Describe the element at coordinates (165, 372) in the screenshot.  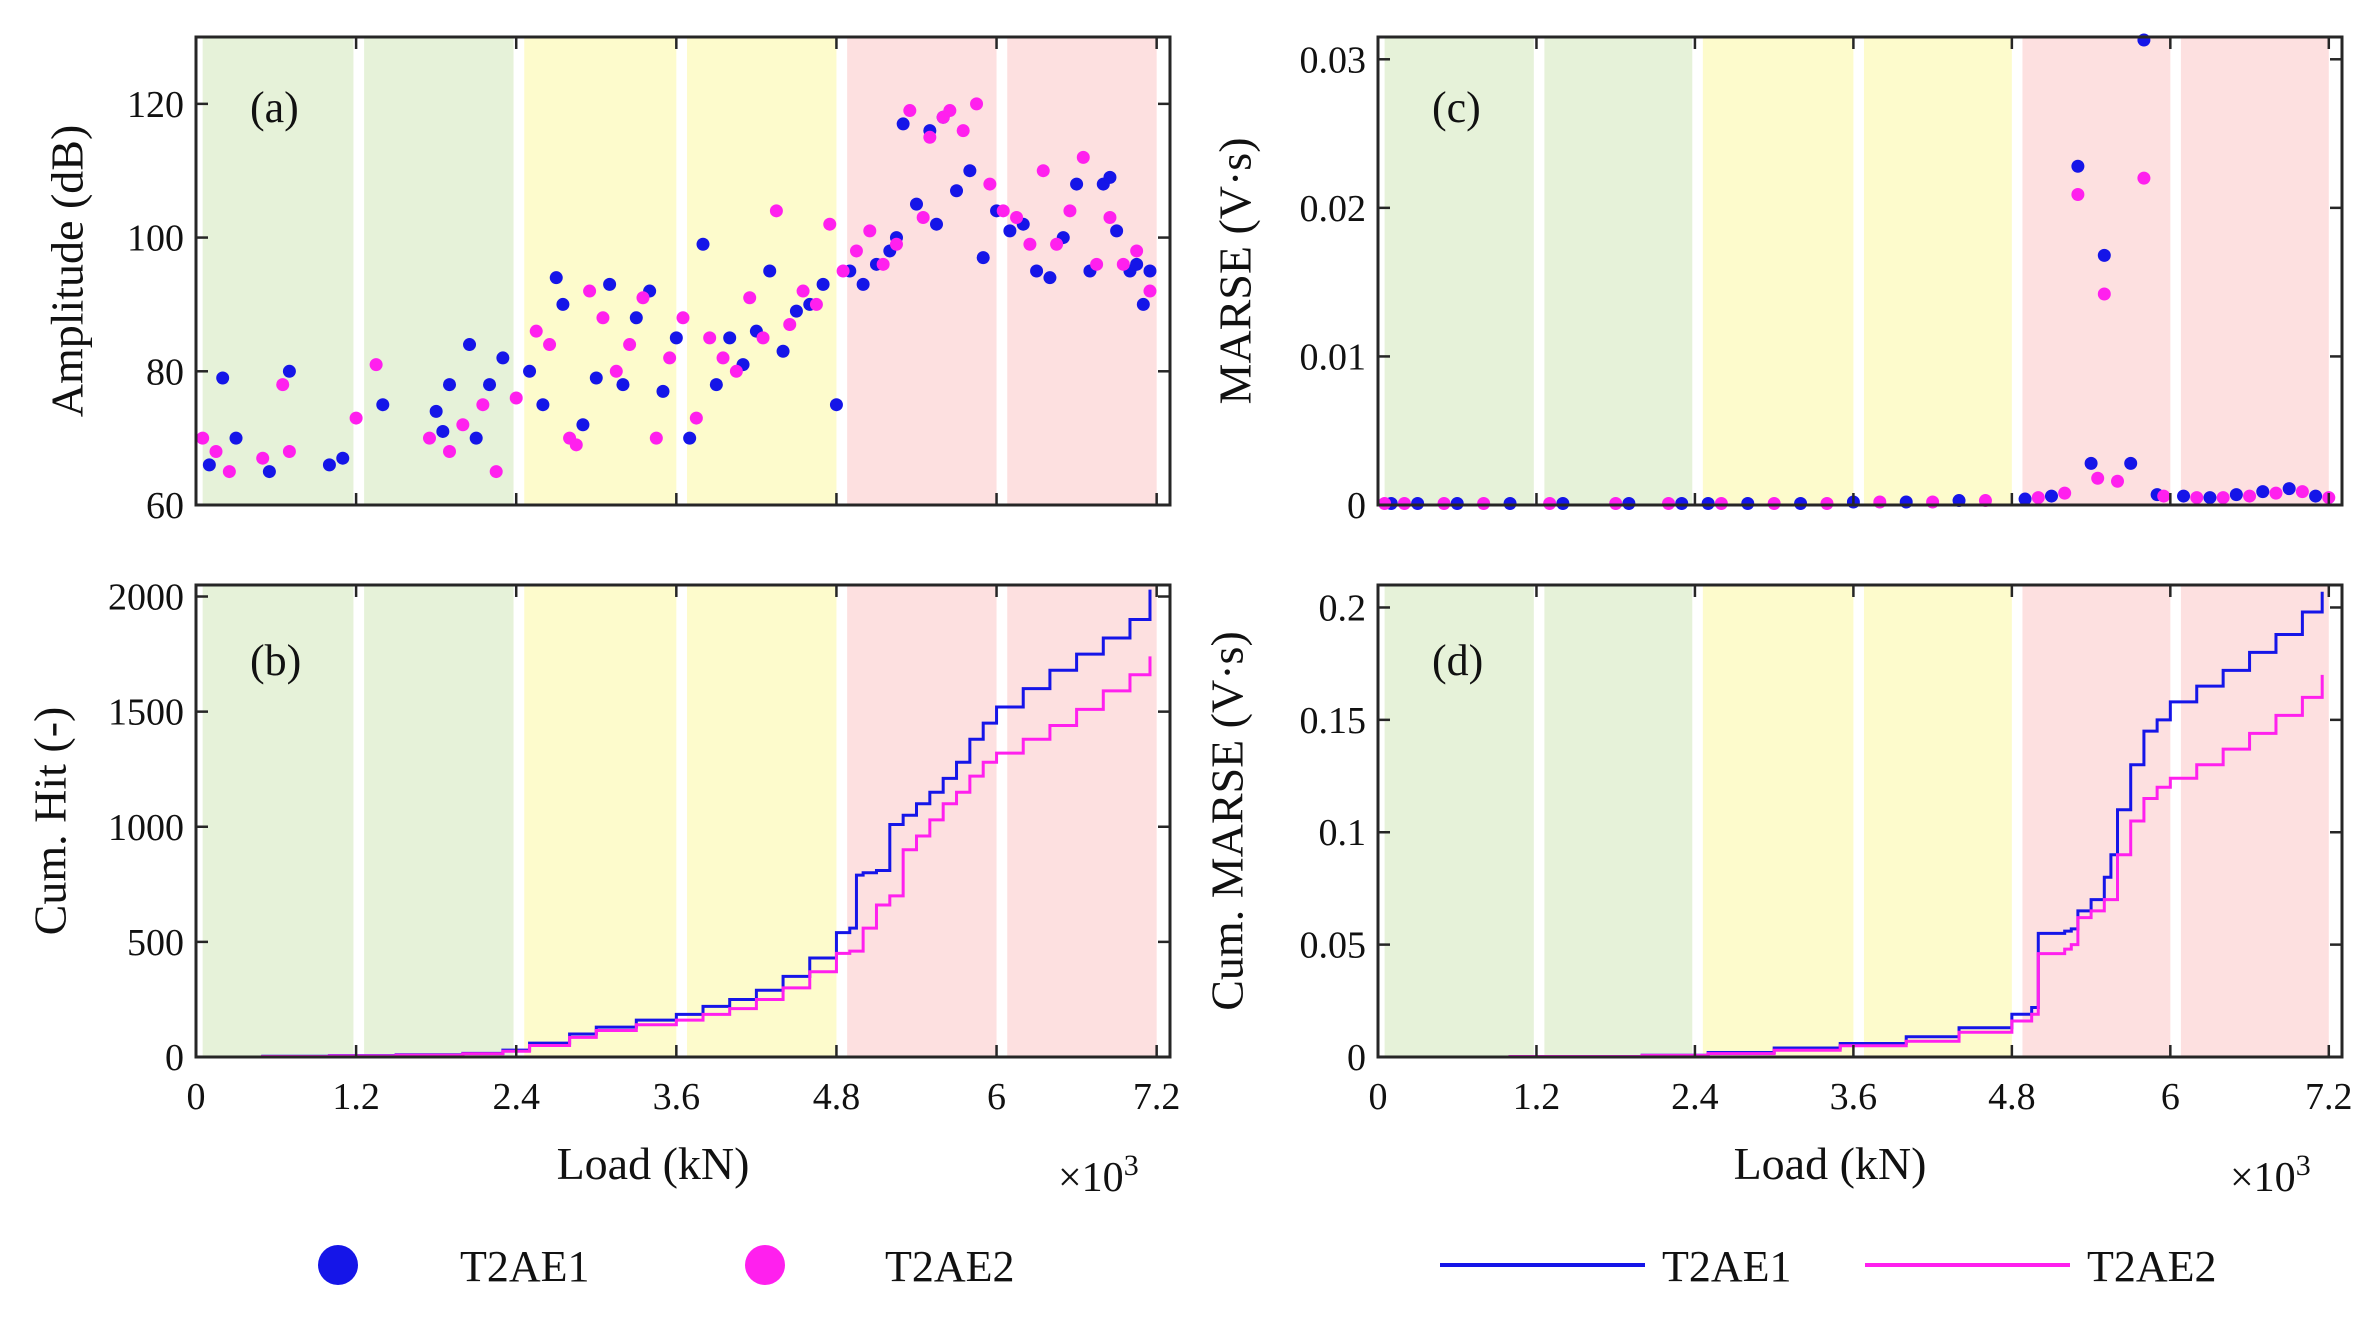
I see `y-tick-label: 80` at that location.